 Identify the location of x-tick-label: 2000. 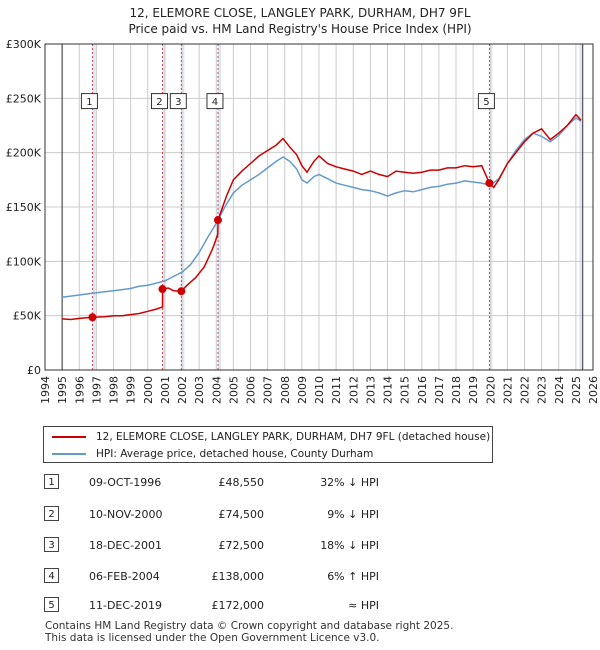
(148, 390).